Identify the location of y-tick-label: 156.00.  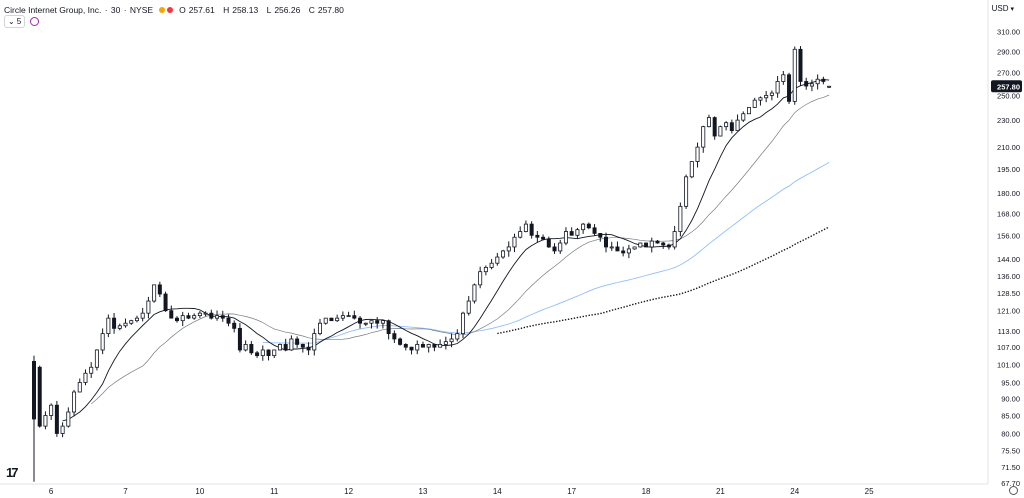
(1008, 235).